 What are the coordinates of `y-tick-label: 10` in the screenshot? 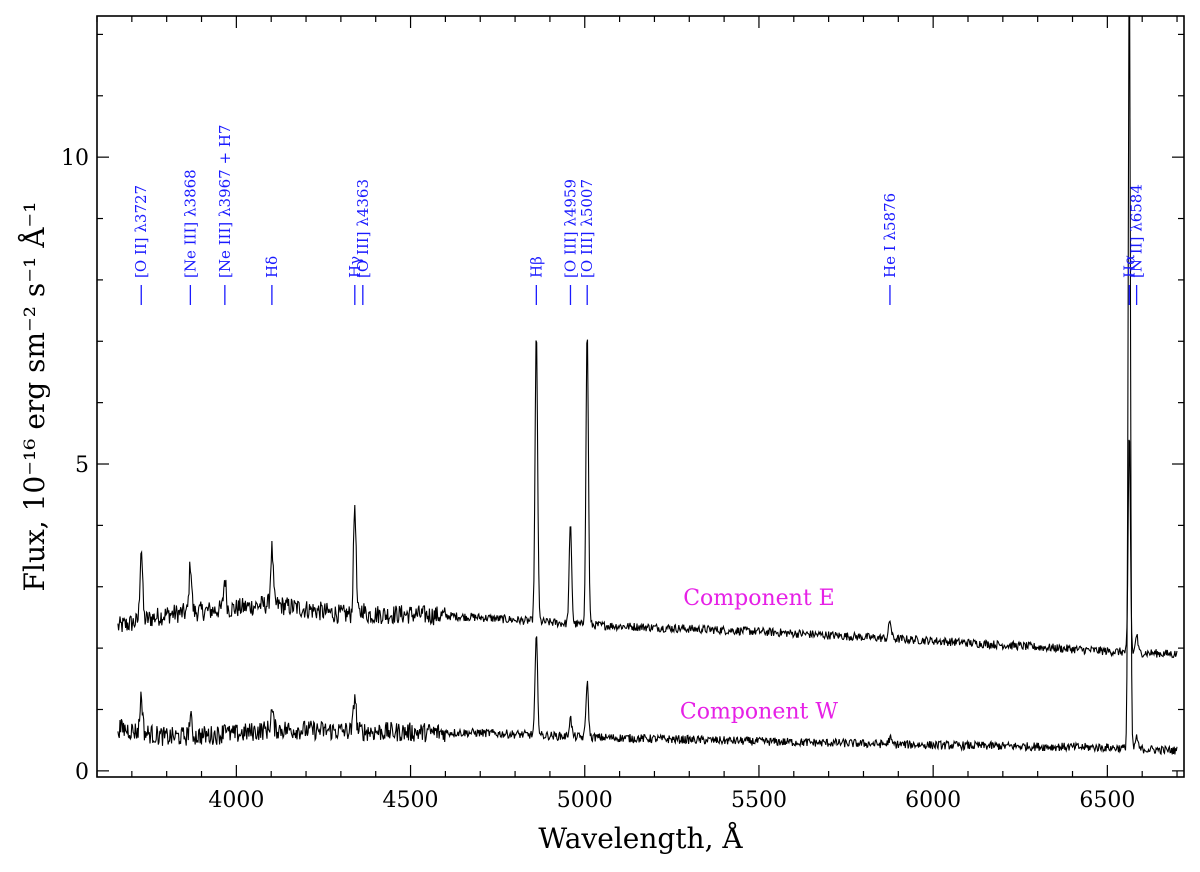 It's located at (75, 158).